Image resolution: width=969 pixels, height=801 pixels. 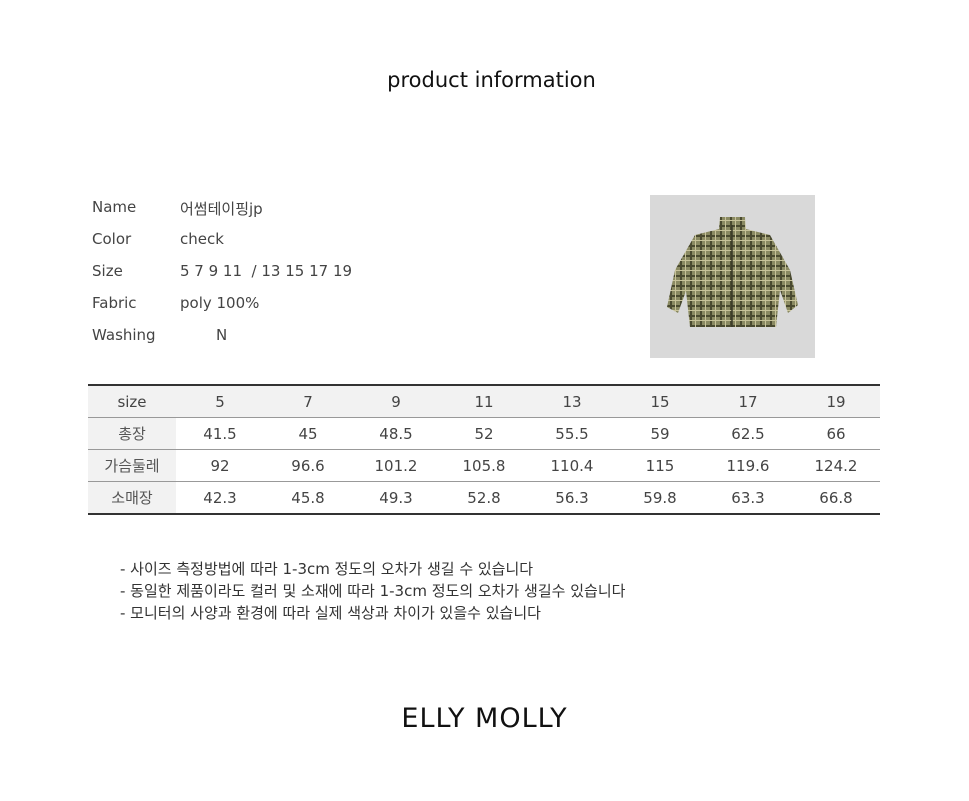 I want to click on table-cell: 92, so click(x=220, y=465).